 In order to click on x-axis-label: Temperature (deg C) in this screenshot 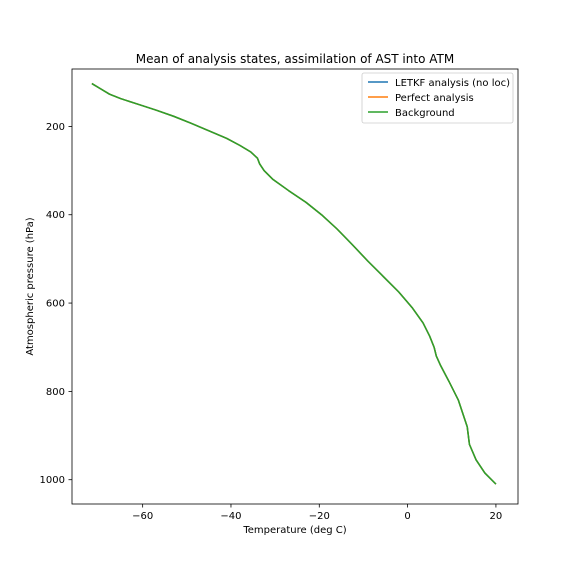, I will do `click(294, 530)`.